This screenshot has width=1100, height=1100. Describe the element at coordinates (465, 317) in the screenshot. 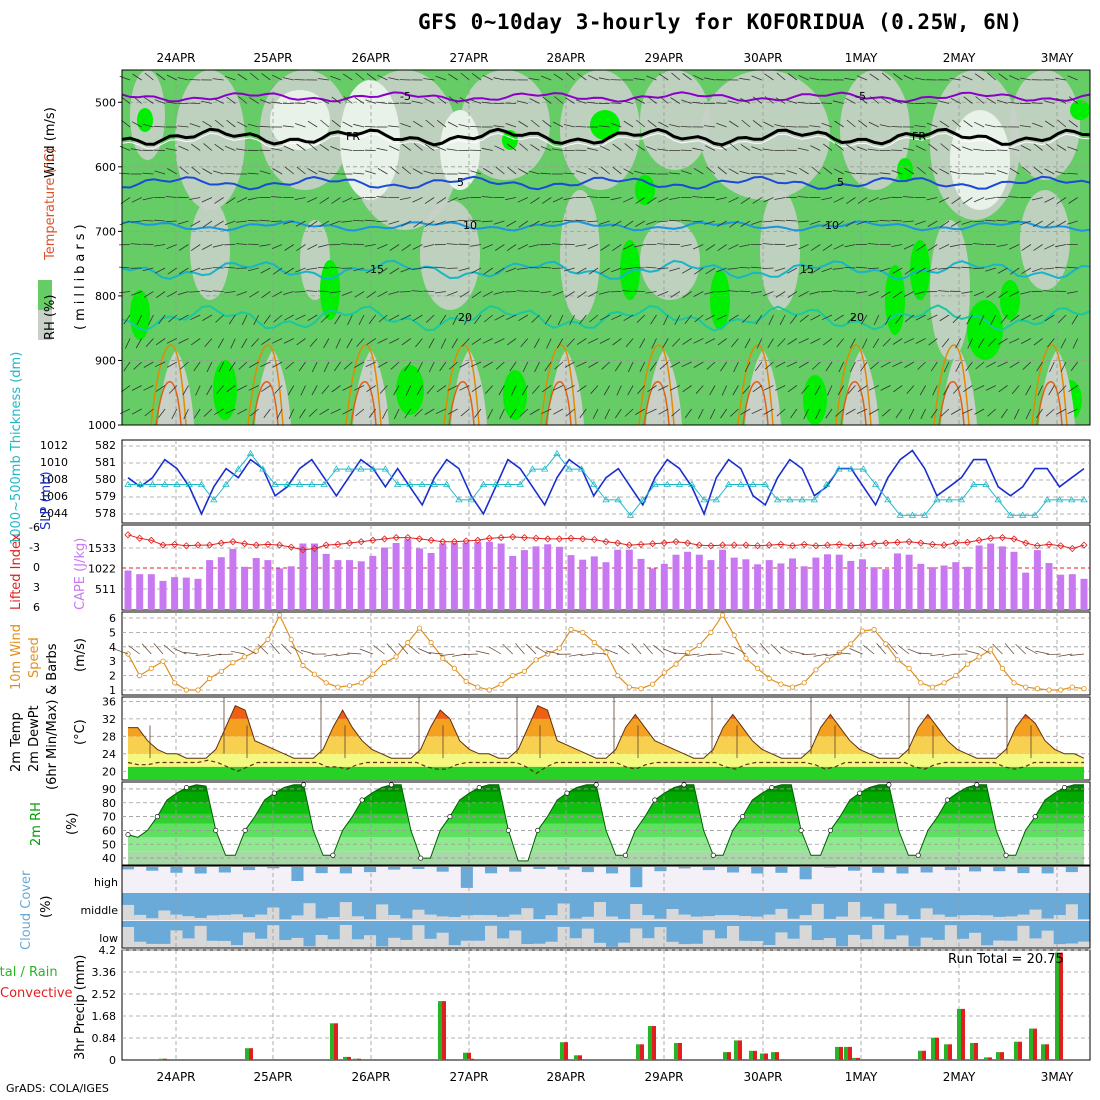

I see `contour-label: 20` at that location.